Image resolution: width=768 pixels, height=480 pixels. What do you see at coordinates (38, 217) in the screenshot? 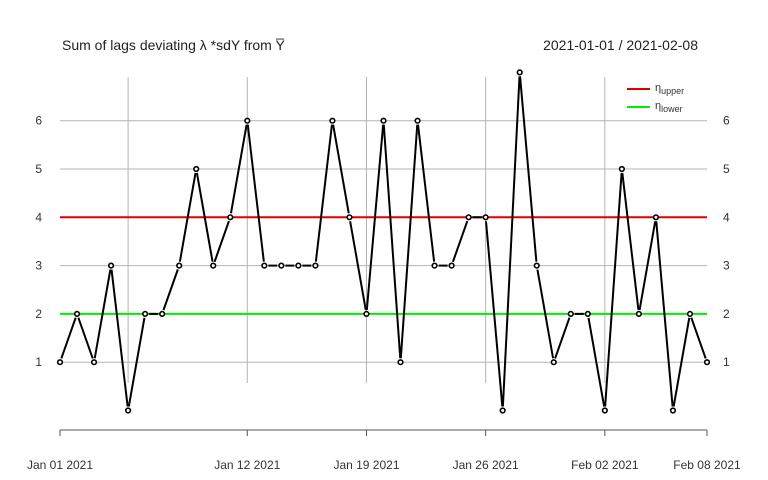
I see `y-tick-label-left: 4` at bounding box center [38, 217].